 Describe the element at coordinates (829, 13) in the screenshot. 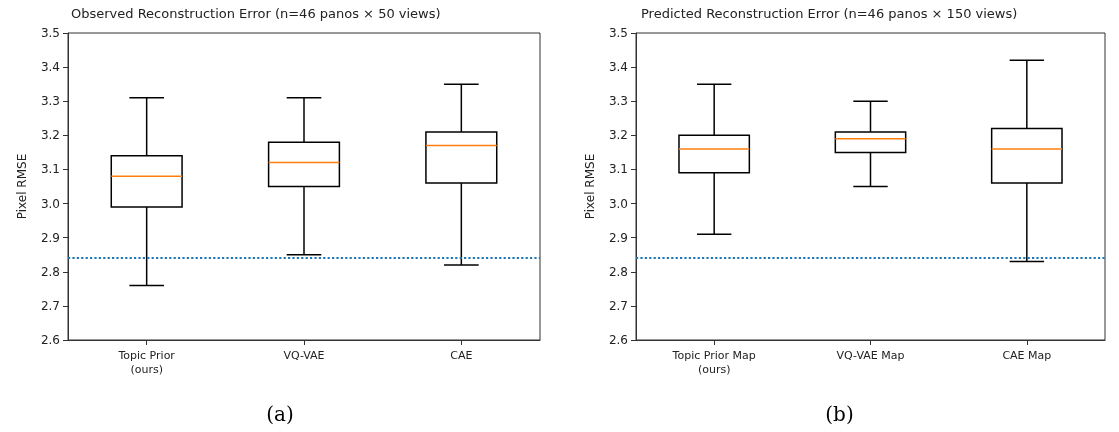

I see `chart-title: Predicted Reconstruction Error (n=46 panos × 150 views)` at that location.